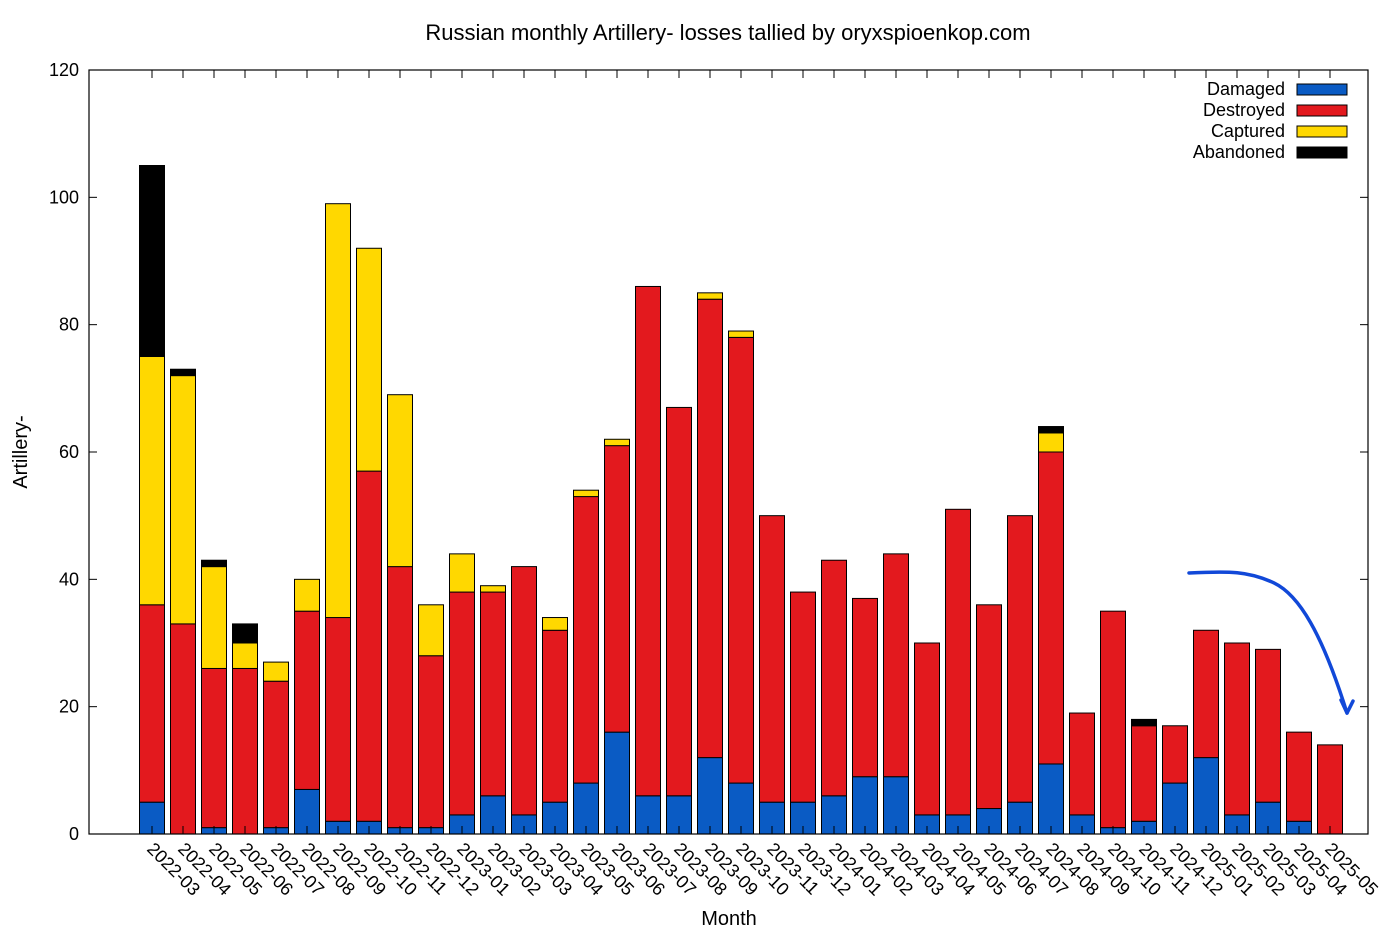 The width and height of the screenshot is (1400, 933). Describe the element at coordinates (1271, 642) in the screenshot. I see `trend-arrow-annotation` at that location.